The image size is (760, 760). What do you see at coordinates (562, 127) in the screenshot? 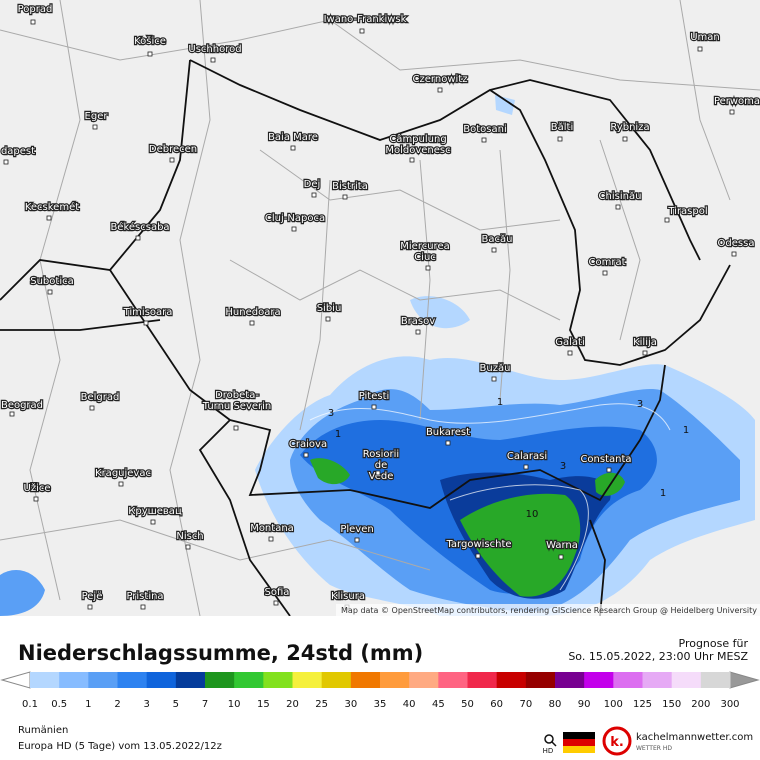
I see `city-label: Bălti` at bounding box center [562, 127].